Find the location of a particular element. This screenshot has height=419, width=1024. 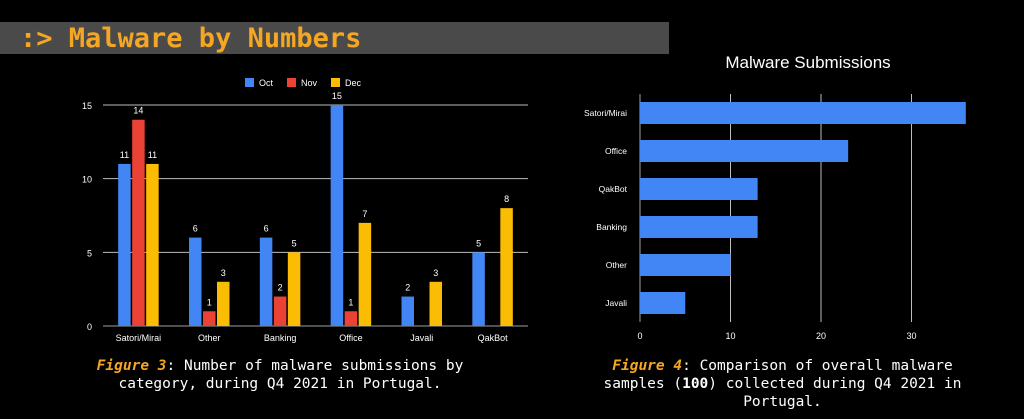

x-tick-label: 10 is located at coordinates (730, 336).